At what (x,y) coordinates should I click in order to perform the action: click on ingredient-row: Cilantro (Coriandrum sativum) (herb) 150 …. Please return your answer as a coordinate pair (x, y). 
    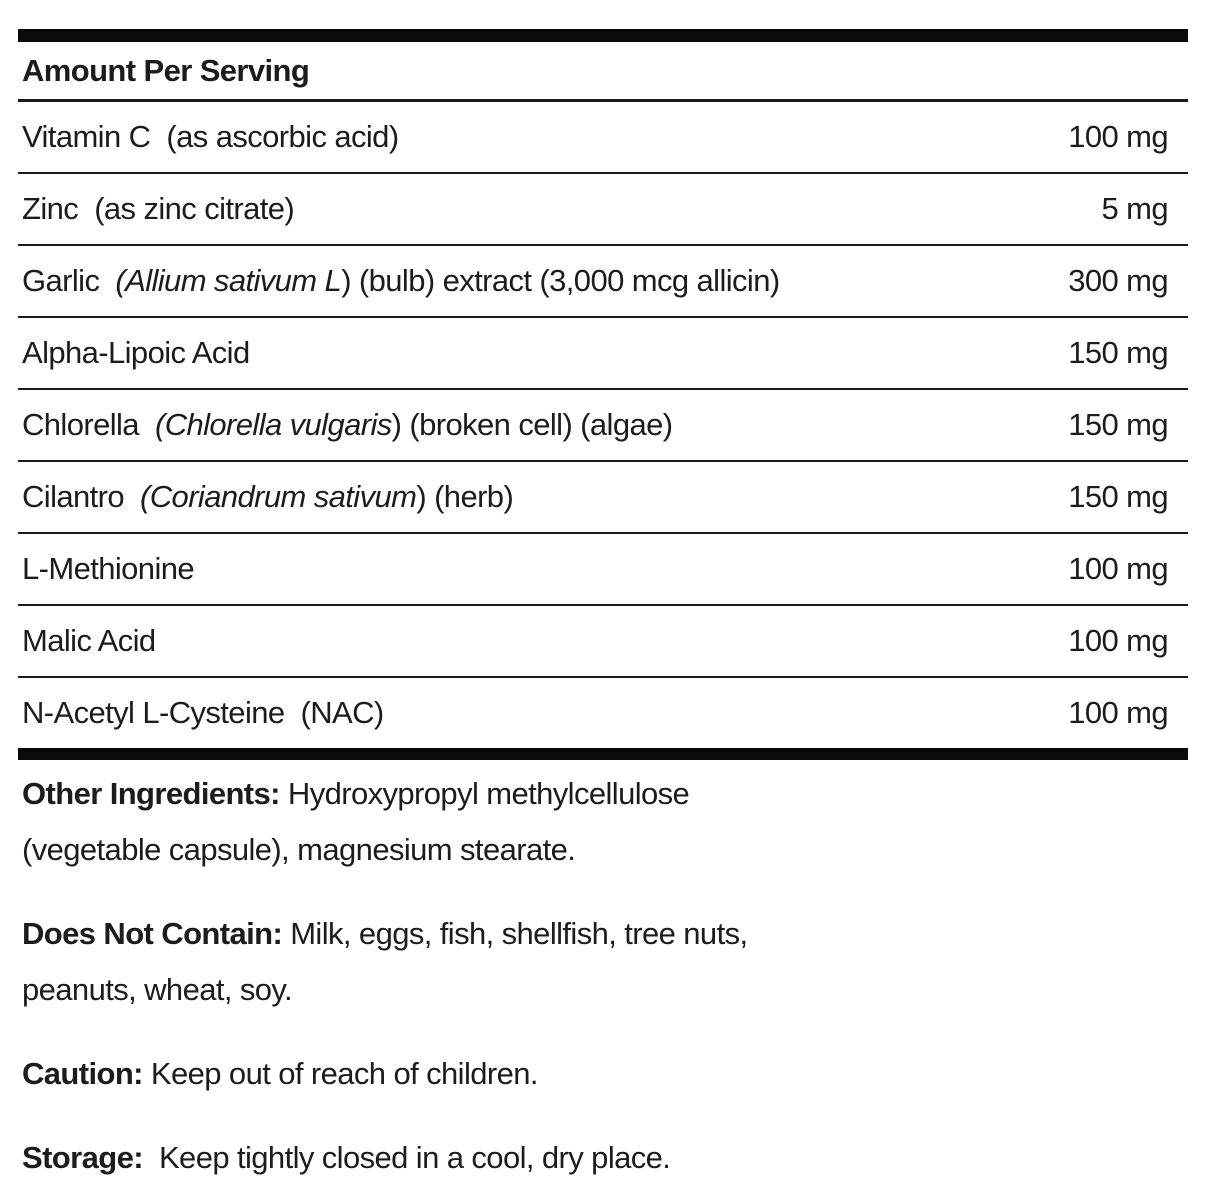
    Looking at the image, I should click on (603, 498).